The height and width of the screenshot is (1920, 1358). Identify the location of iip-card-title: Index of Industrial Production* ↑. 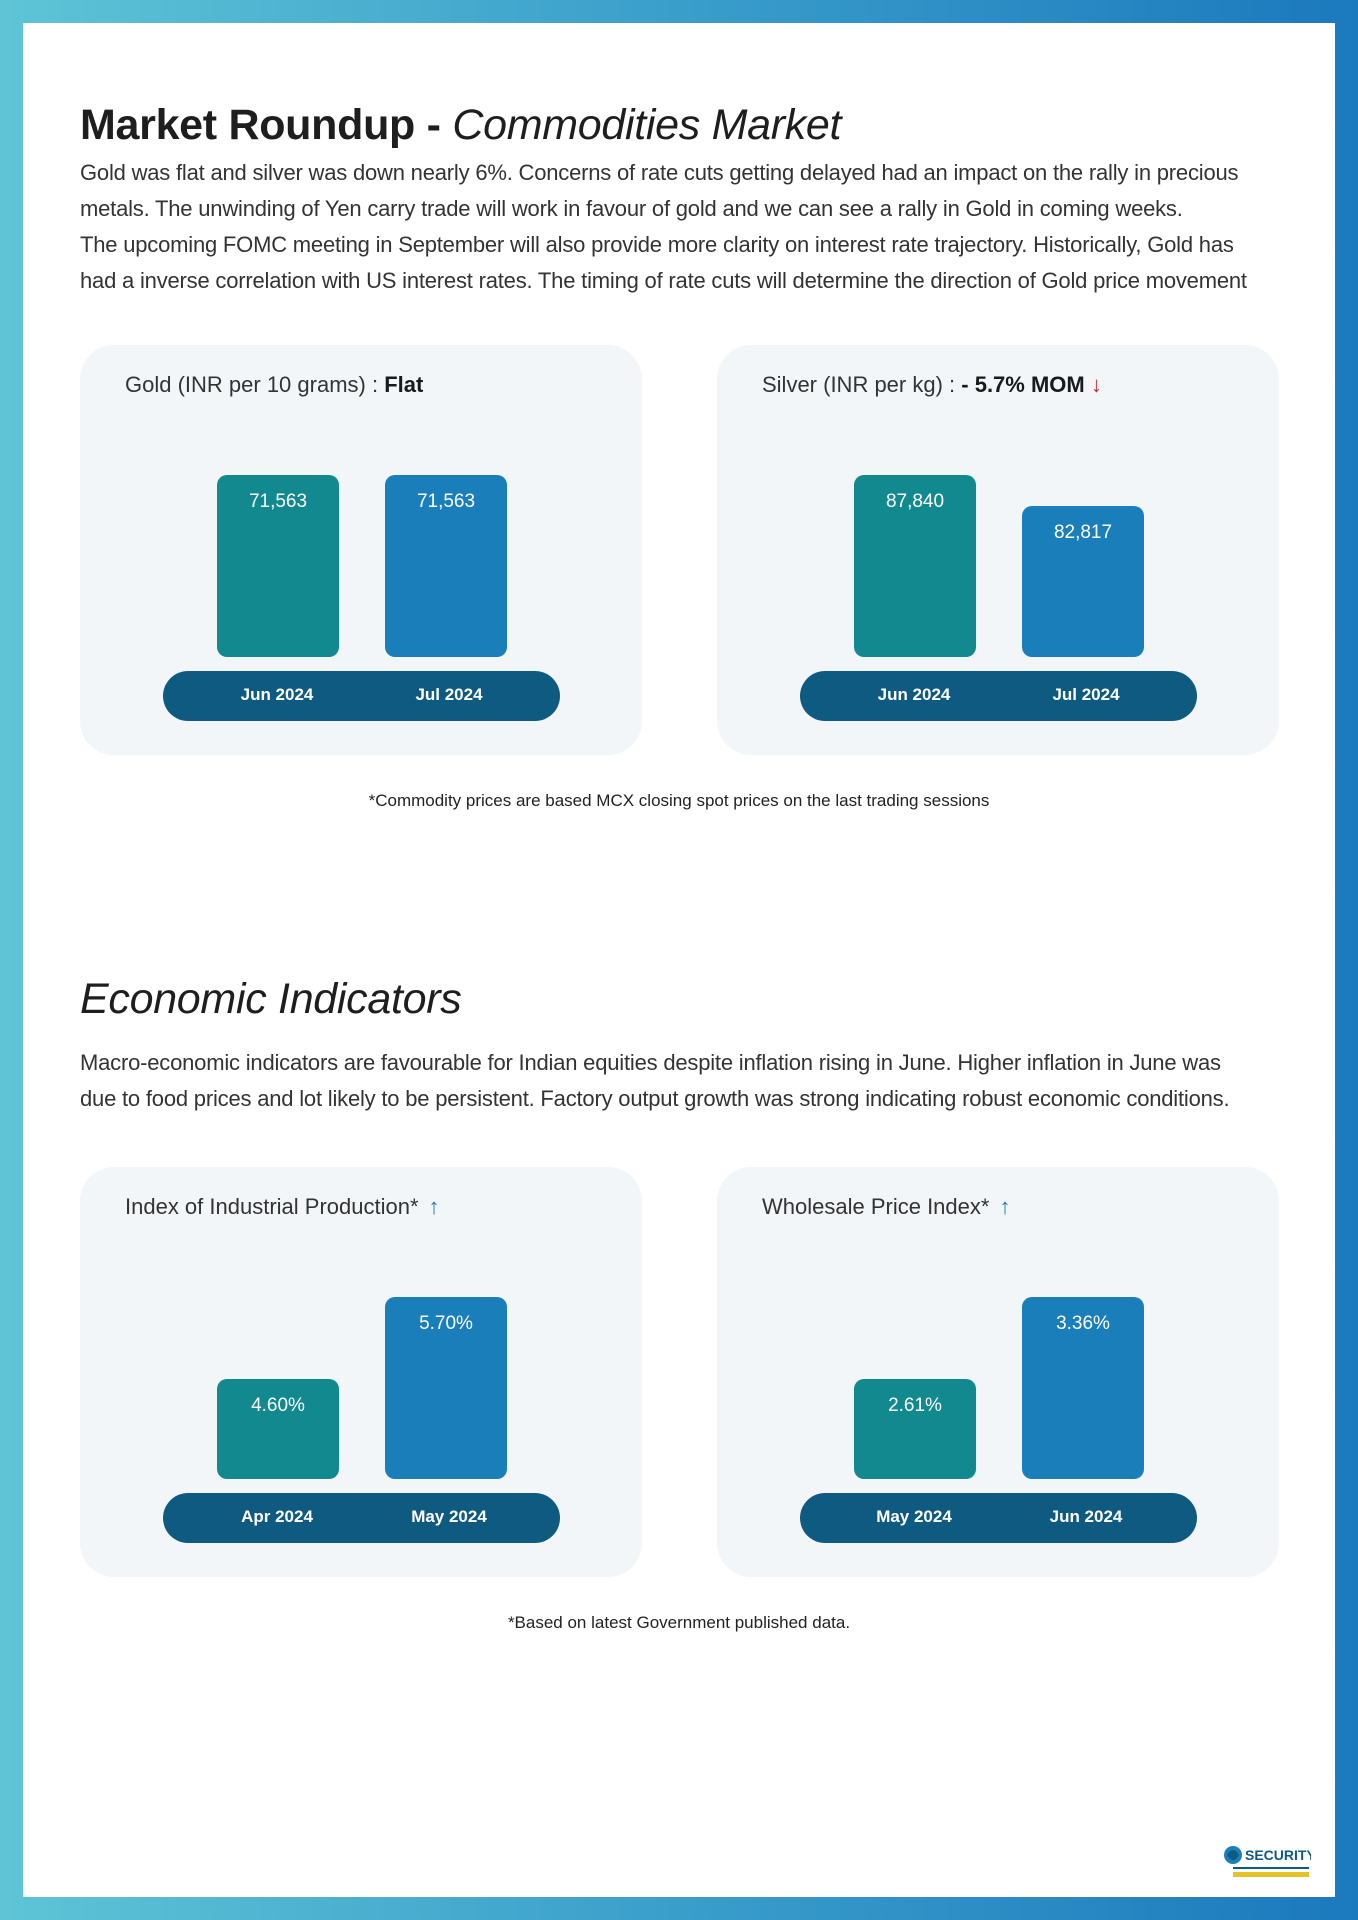
(282, 1207).